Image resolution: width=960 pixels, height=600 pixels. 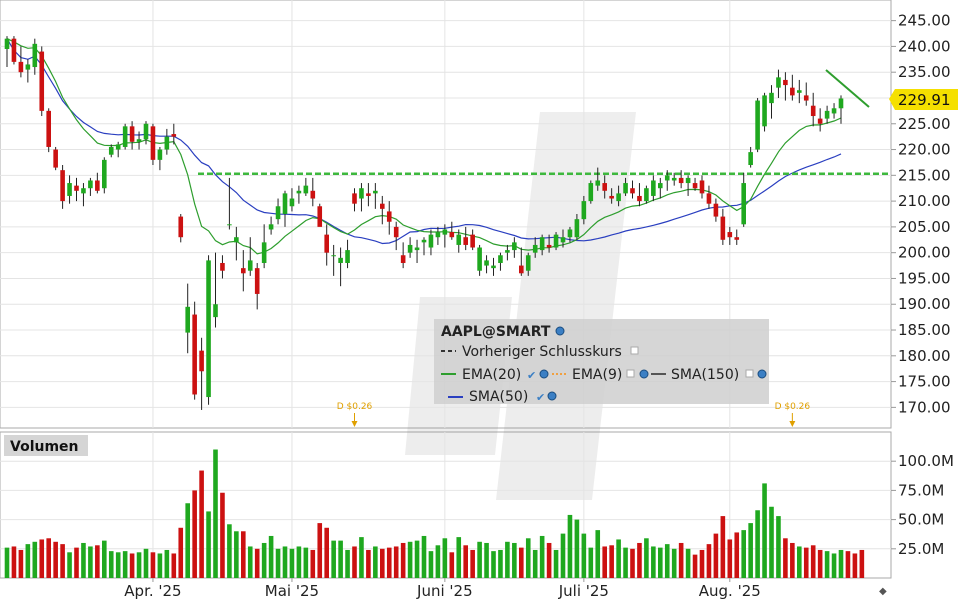 What do you see at coordinates (924, 46) in the screenshot?
I see `y-tick-label: 240.00` at bounding box center [924, 46].